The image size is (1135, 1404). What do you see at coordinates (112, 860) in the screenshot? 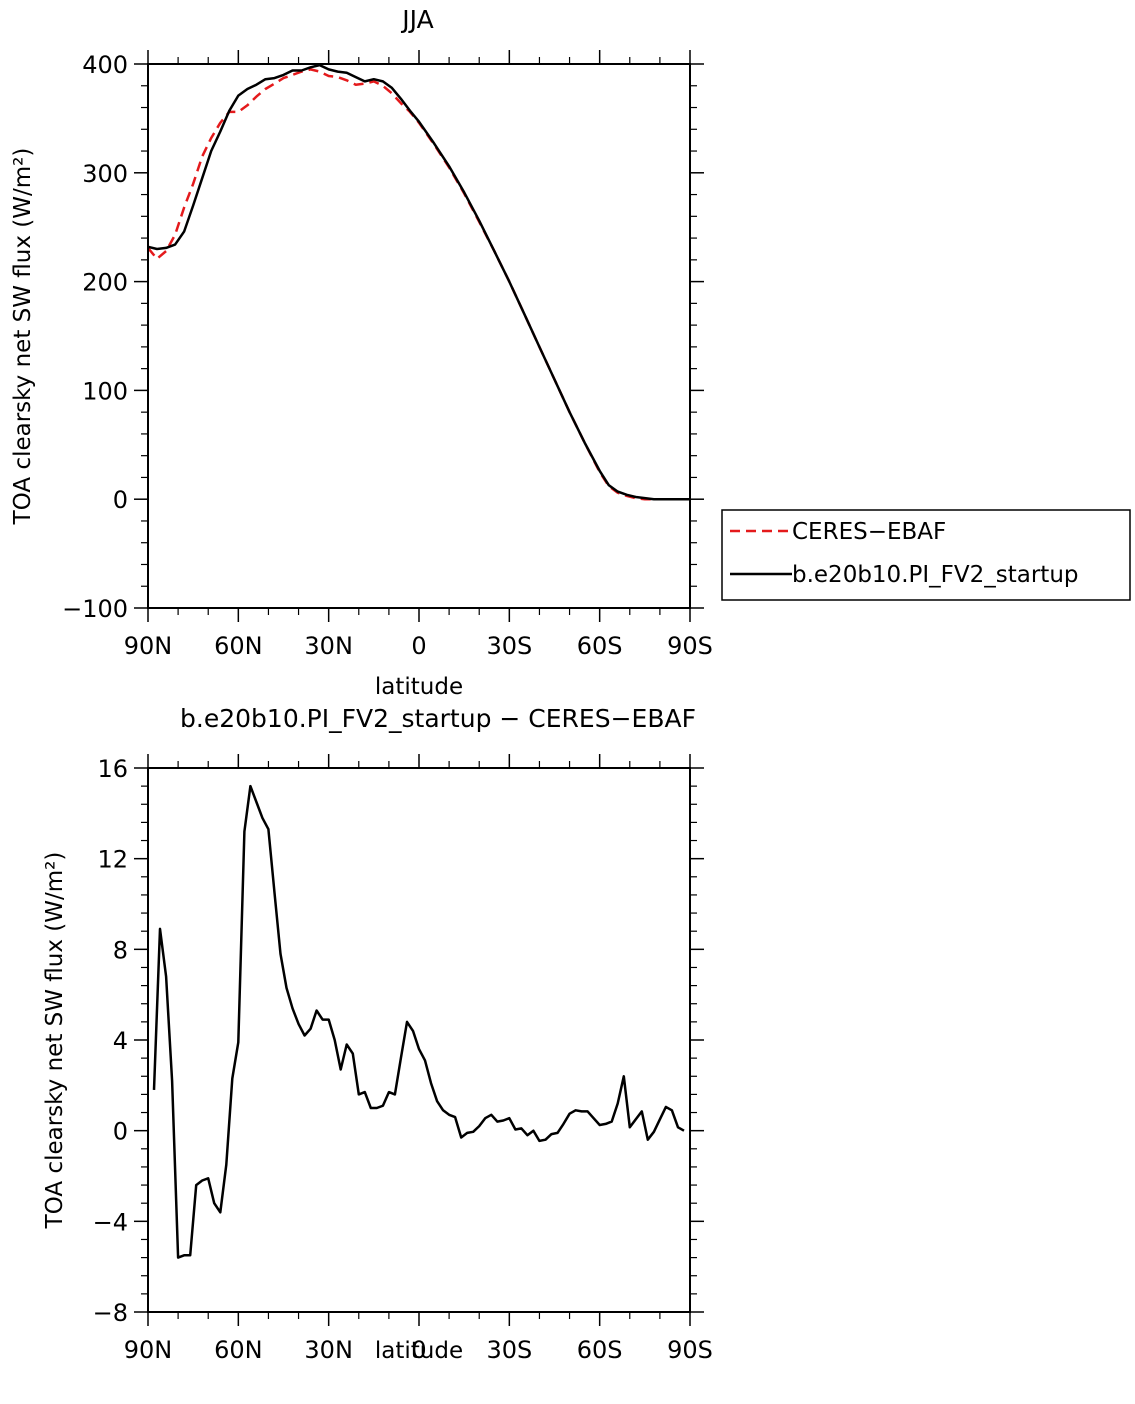
I see `y-tick-label: 12` at bounding box center [112, 860].